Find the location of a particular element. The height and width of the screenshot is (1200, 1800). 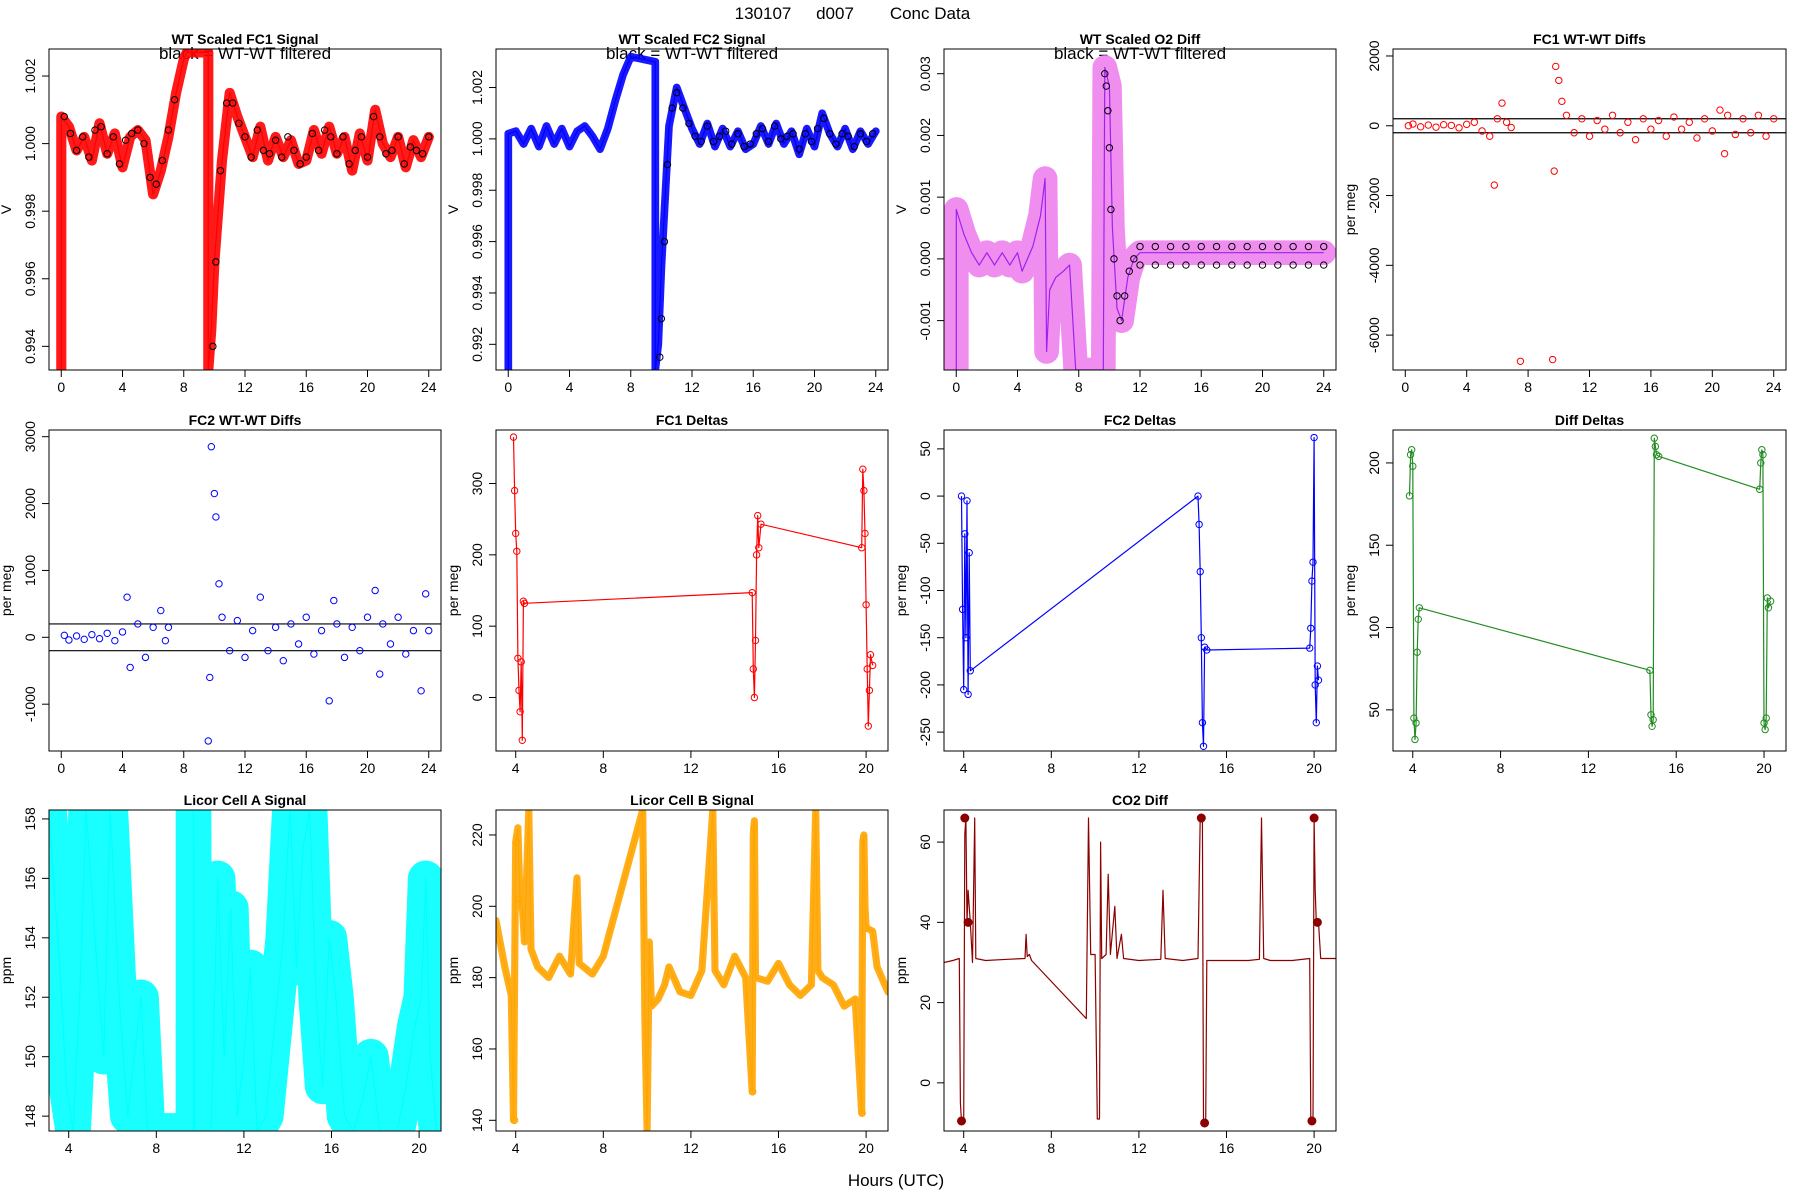

y-tick-label: 200 is located at coordinates (477, 906).